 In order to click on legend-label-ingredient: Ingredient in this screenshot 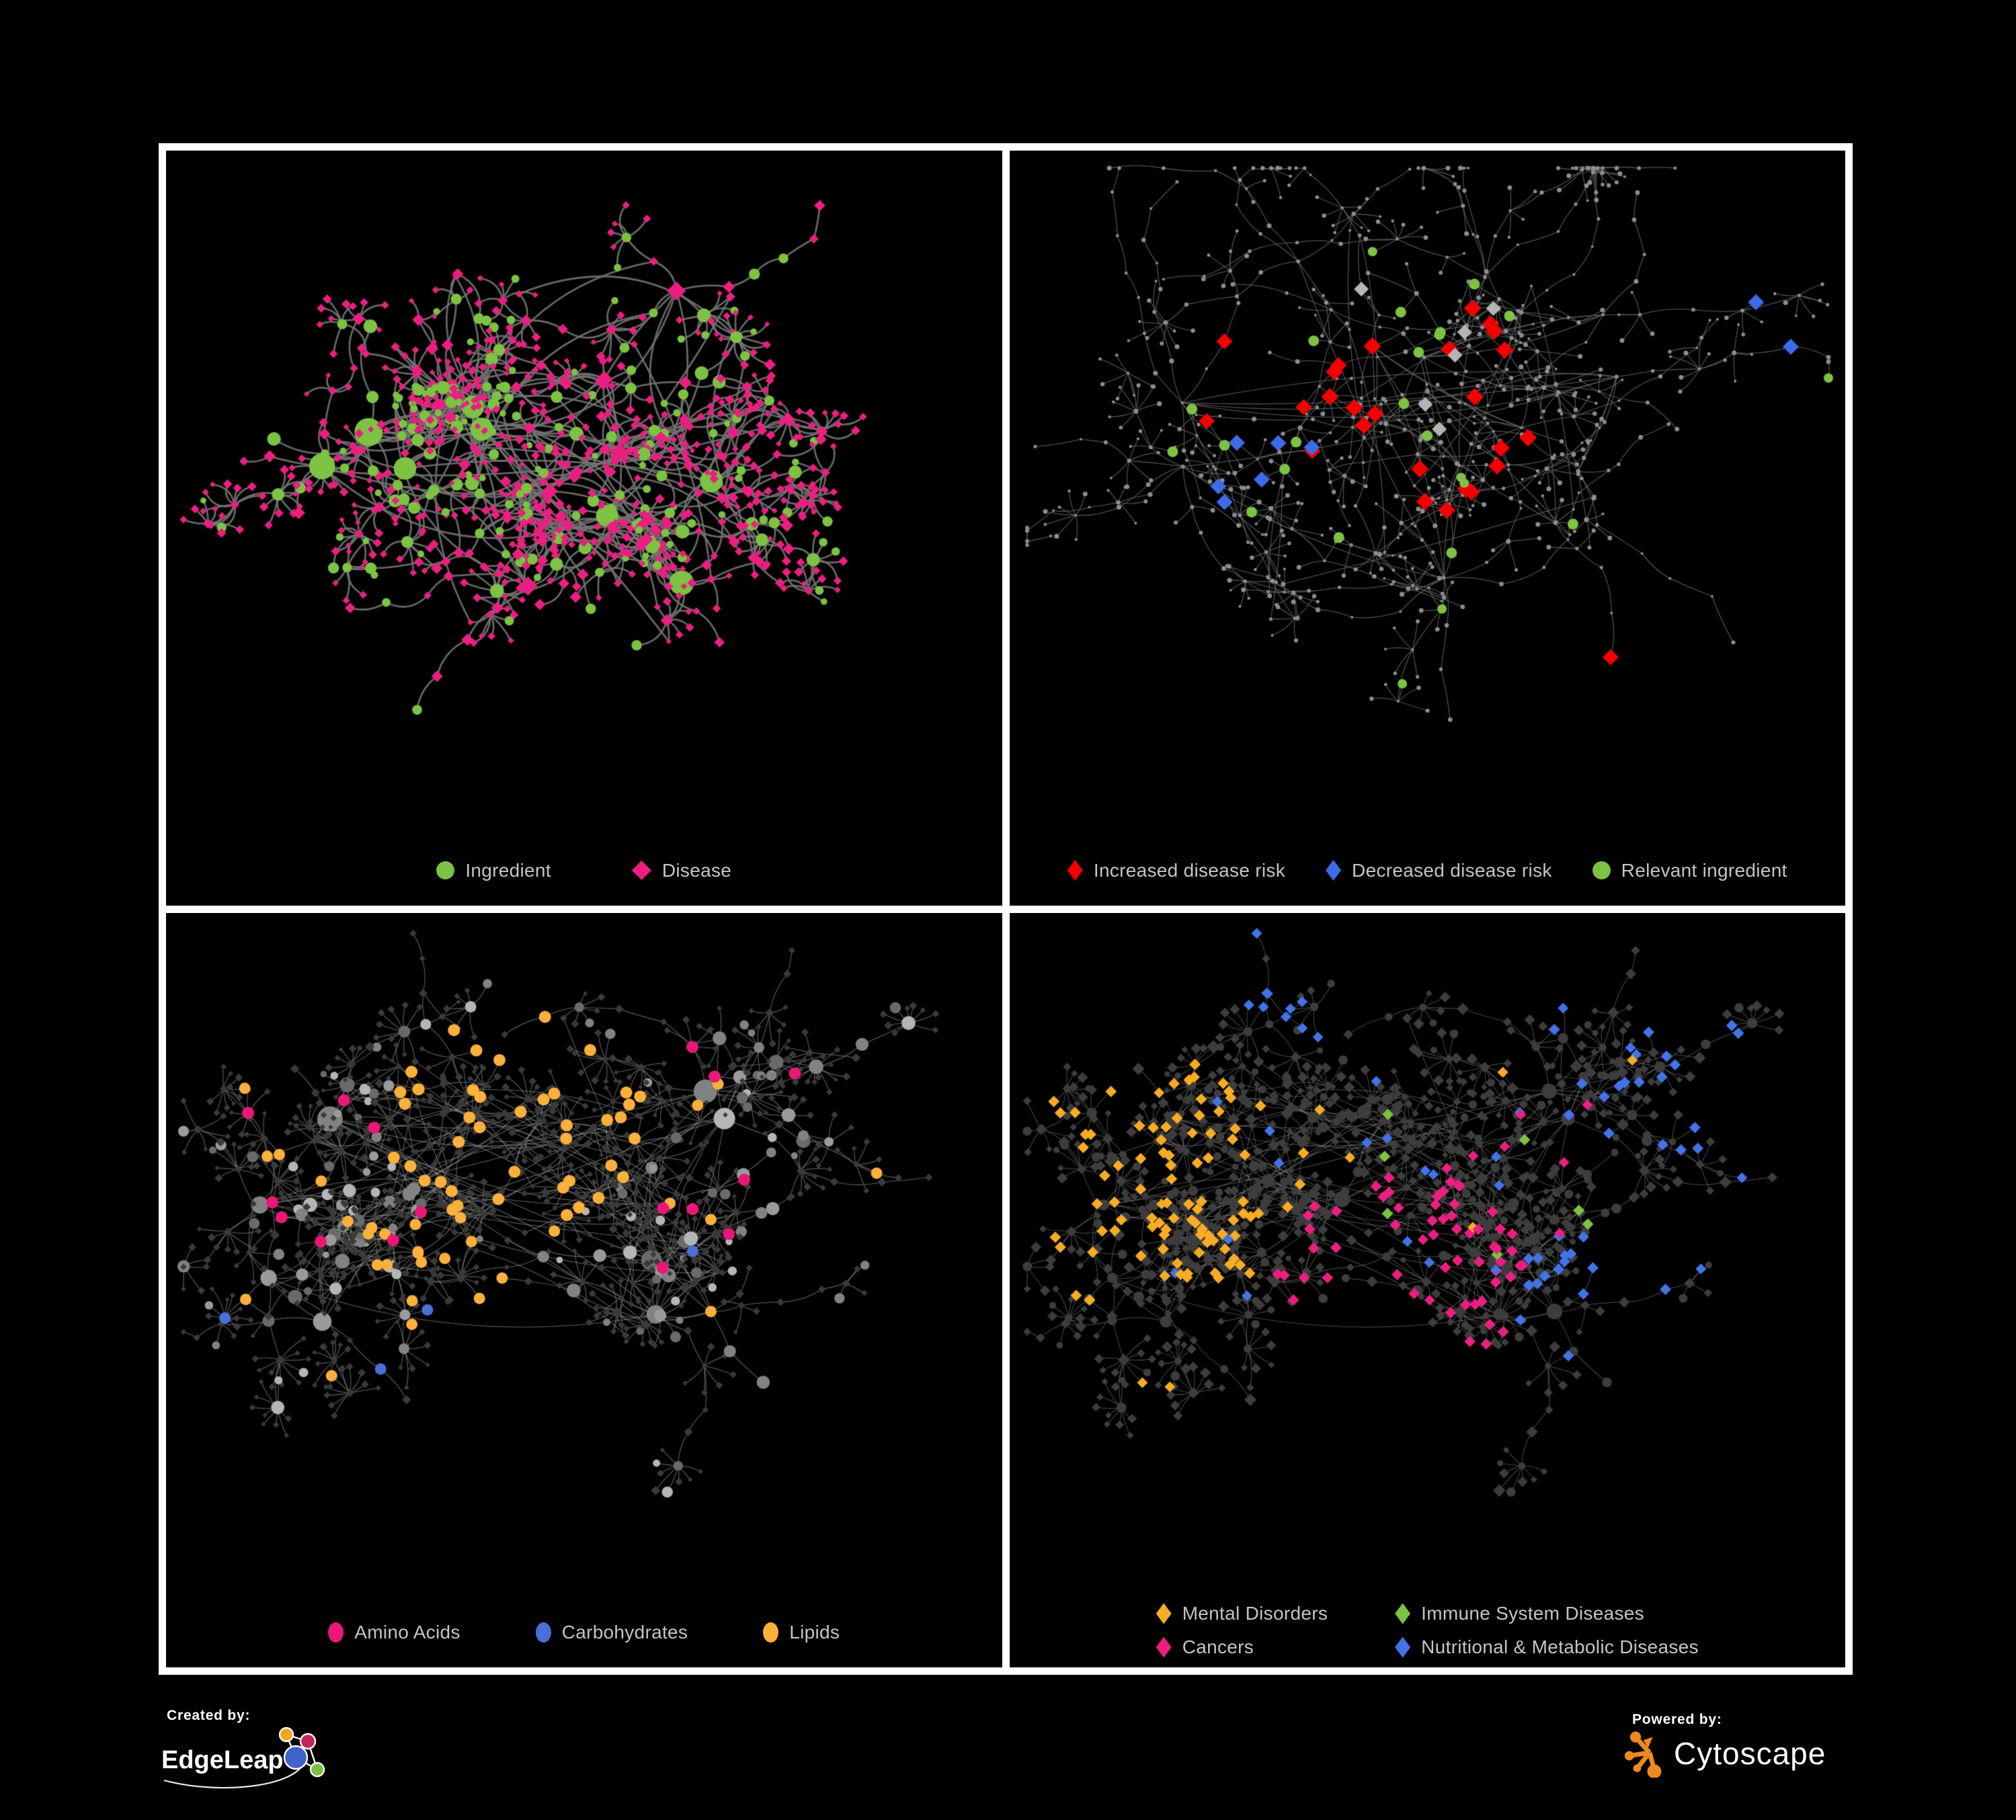, I will do `click(508, 870)`.